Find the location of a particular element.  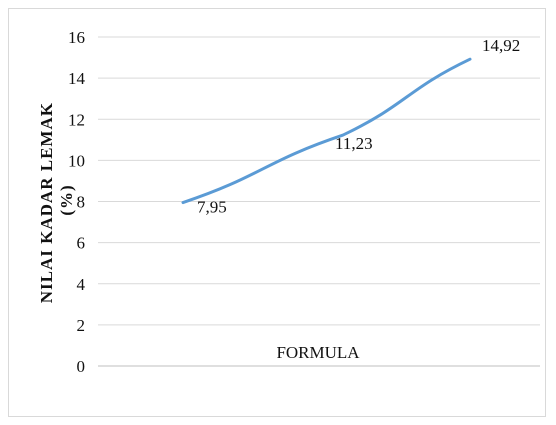

y-tick-label: 16 is located at coordinates (76, 37).